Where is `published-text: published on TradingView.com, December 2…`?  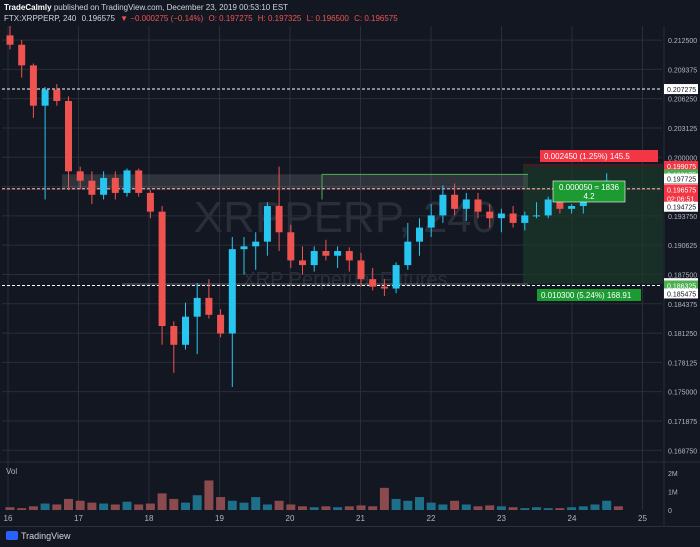
published-text: published on TradingView.com, December 2… is located at coordinates (171, 7).